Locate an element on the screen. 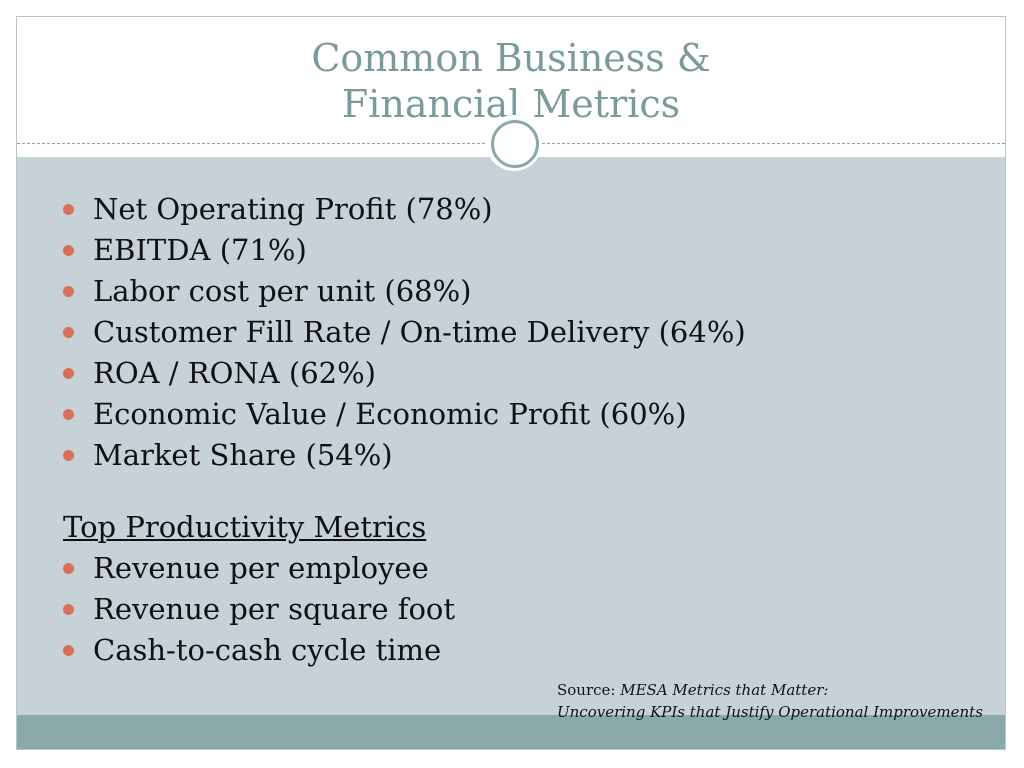 The width and height of the screenshot is (1024, 768). list-item: Net Operating Profit (78%) is located at coordinates (403, 209).